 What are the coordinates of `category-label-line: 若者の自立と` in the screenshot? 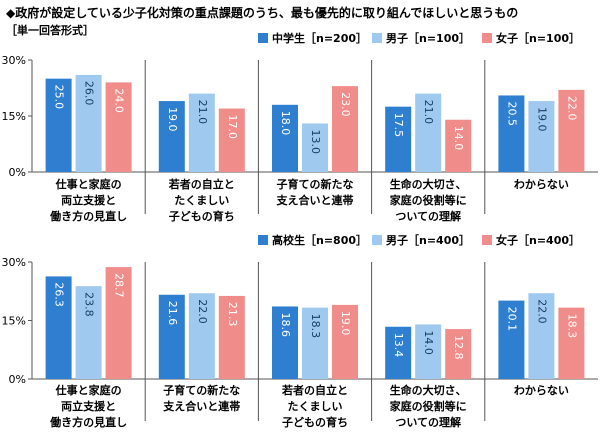 It's located at (315, 390).